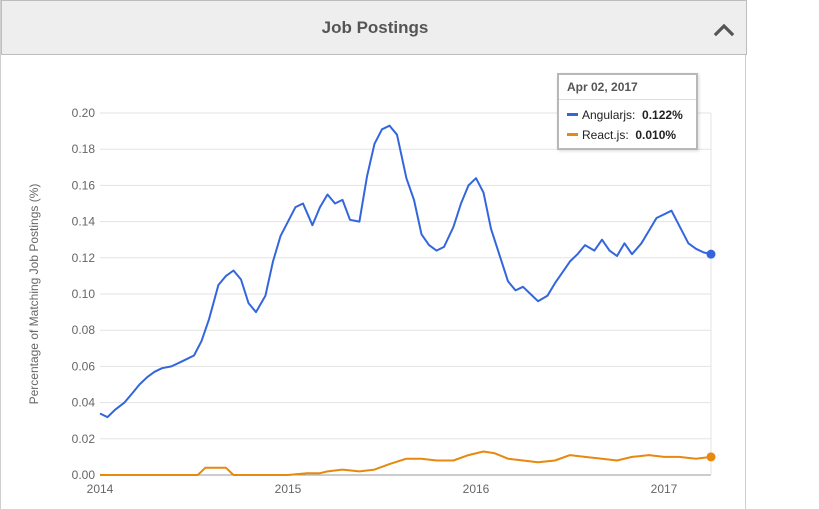  What do you see at coordinates (627, 99) in the screenshot?
I see `tooltip-divider` at bounding box center [627, 99].